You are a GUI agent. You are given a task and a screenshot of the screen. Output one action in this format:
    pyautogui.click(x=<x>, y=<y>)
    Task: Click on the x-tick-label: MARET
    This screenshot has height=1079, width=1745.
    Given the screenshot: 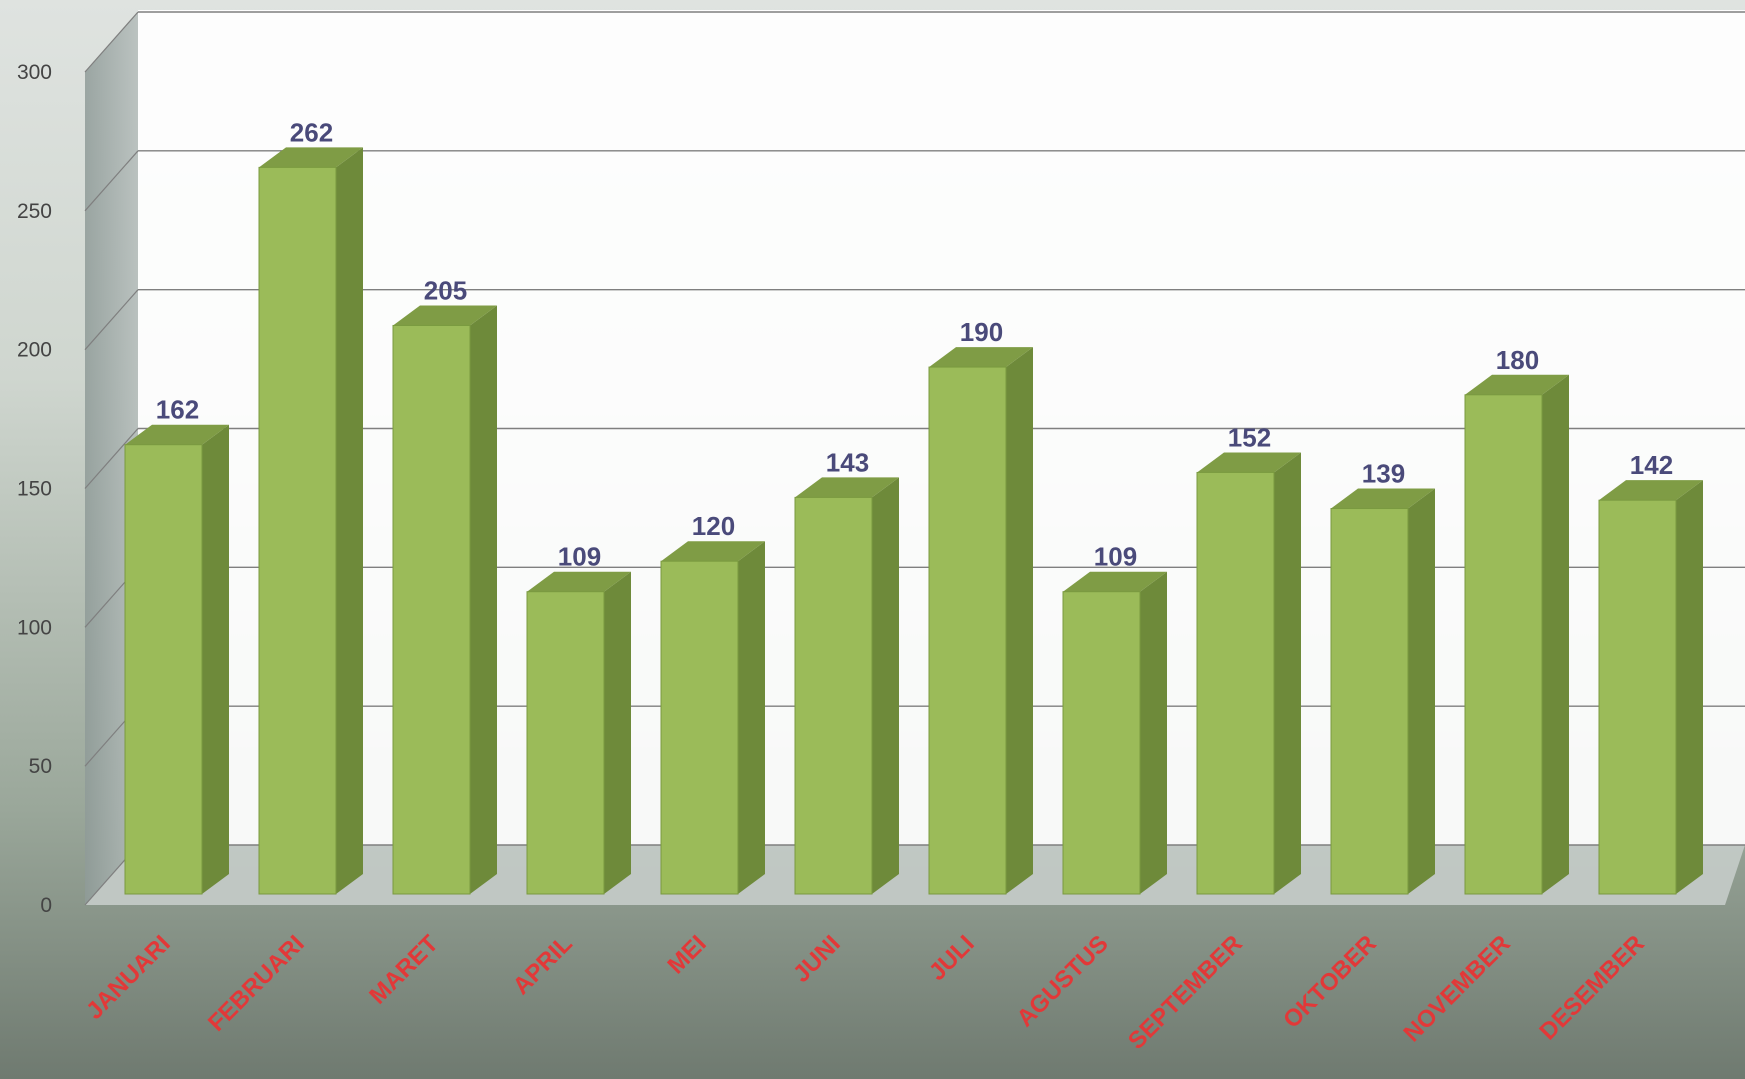 What is the action you would take?
    pyautogui.click(x=404, y=970)
    